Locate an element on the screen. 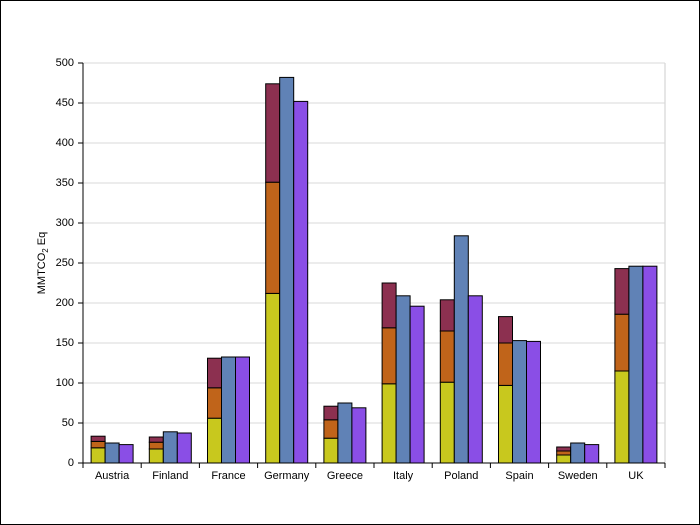  x-tick-label: France is located at coordinates (228, 476).